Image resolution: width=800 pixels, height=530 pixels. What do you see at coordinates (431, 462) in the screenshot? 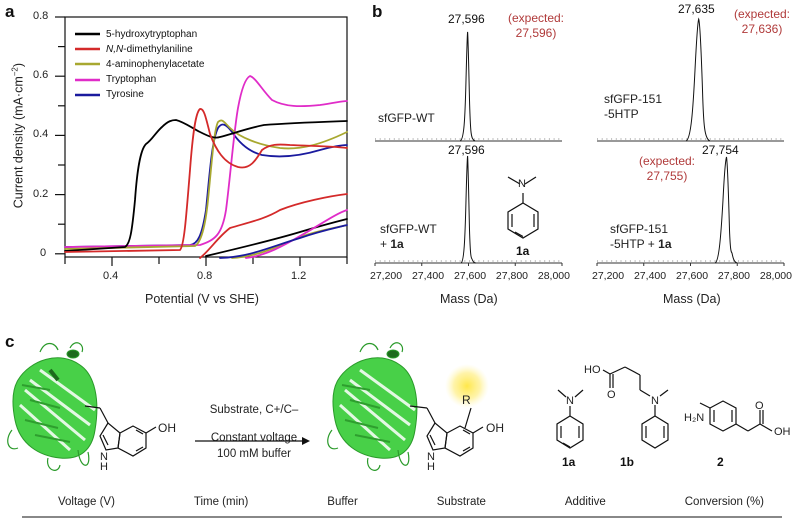
I see `product-nh: N H` at bounding box center [431, 462].